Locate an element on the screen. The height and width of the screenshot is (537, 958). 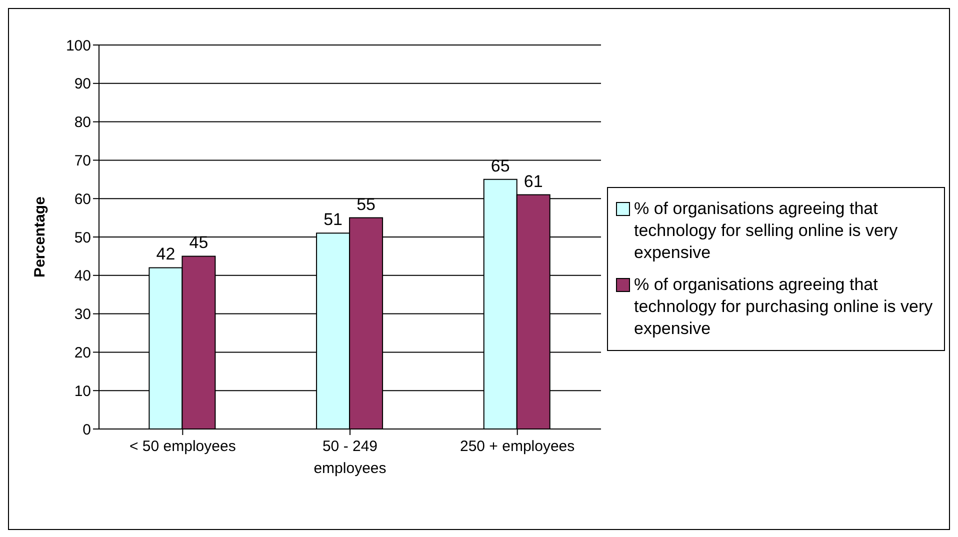
y-tick-label: 90 is located at coordinates (82, 84).